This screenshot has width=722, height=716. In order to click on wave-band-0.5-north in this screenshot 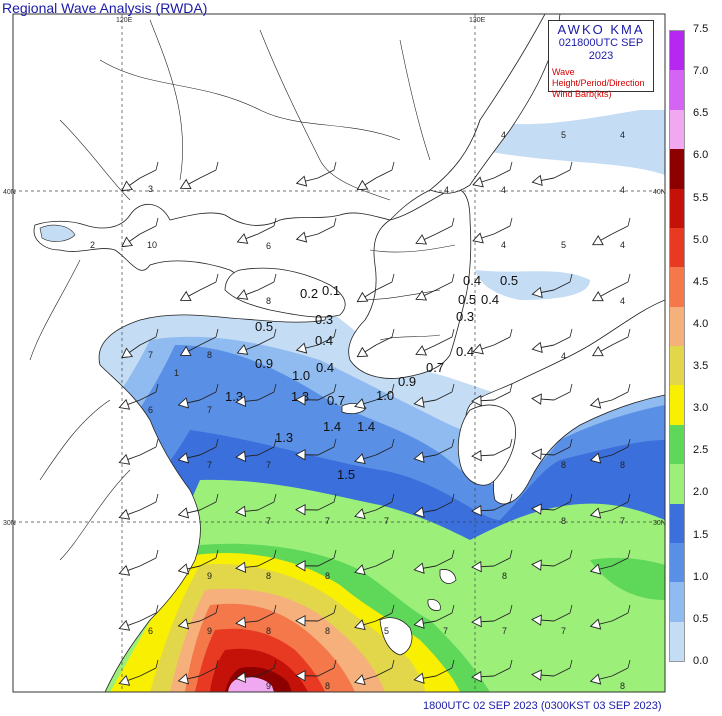, I will do `click(532, 285)`.